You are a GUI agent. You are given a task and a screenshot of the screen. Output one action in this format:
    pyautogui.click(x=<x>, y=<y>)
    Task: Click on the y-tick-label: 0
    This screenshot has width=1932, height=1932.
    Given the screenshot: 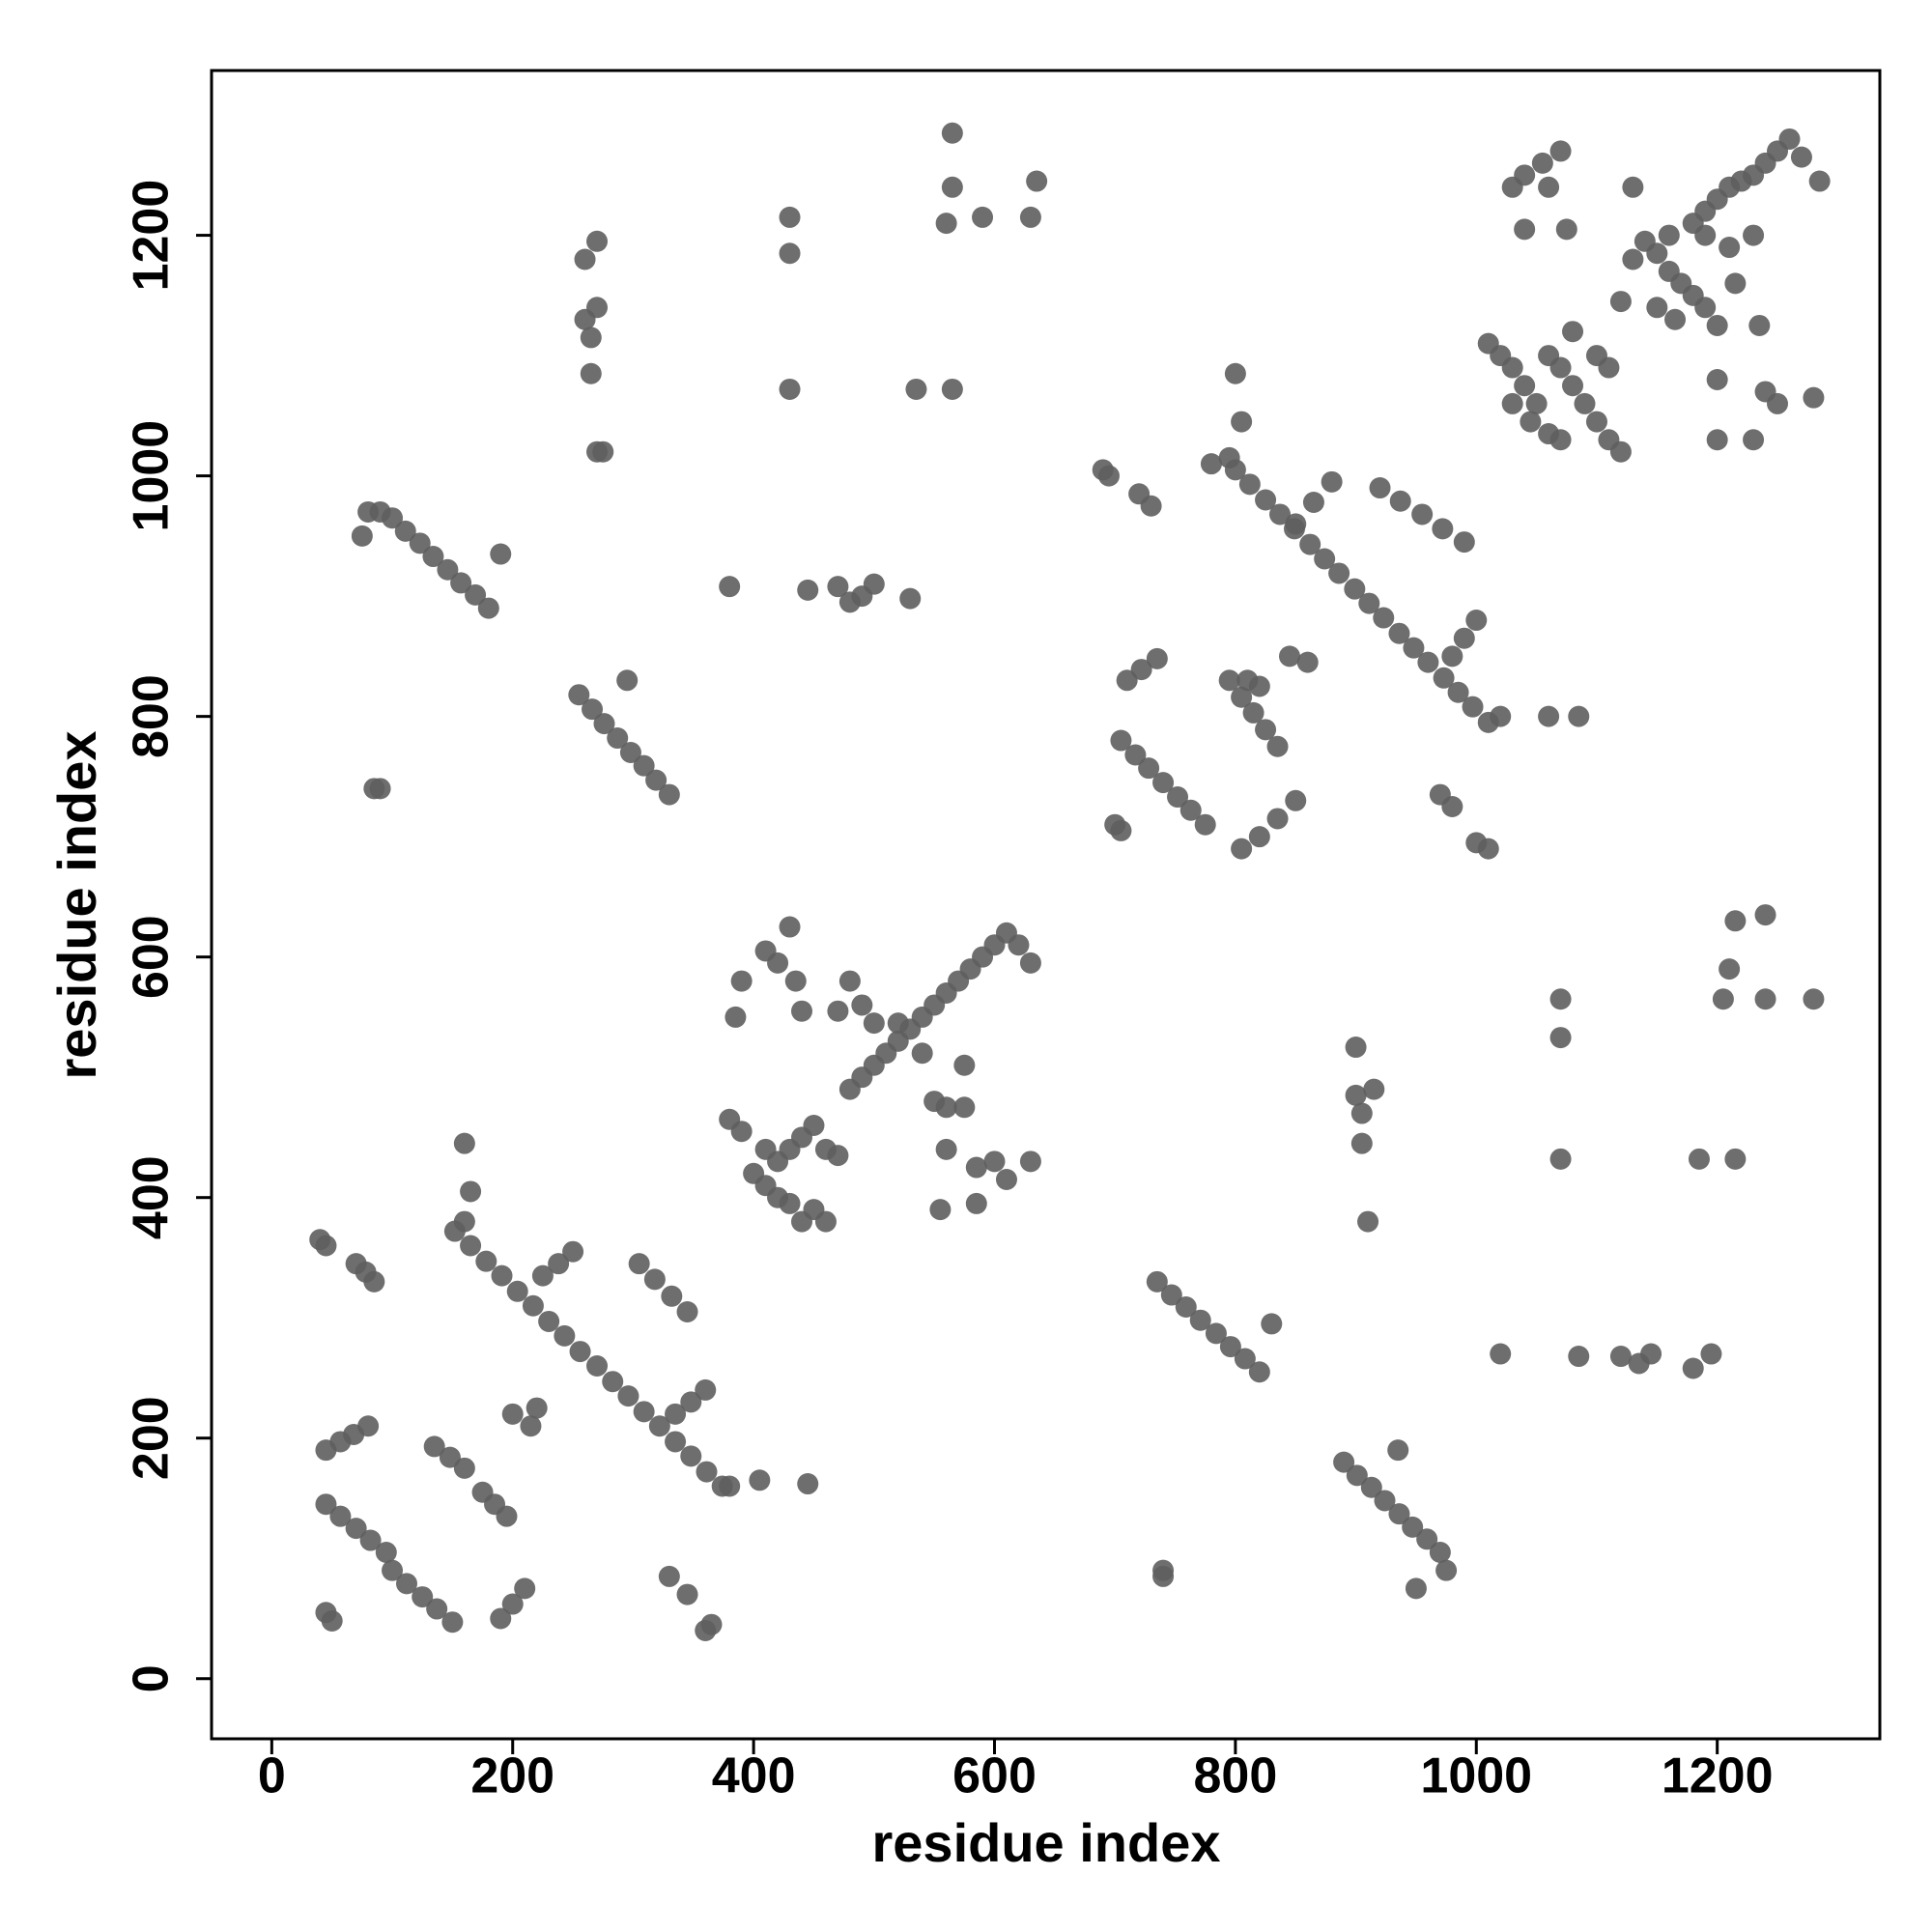 What is the action you would take?
    pyautogui.click(x=152, y=1678)
    